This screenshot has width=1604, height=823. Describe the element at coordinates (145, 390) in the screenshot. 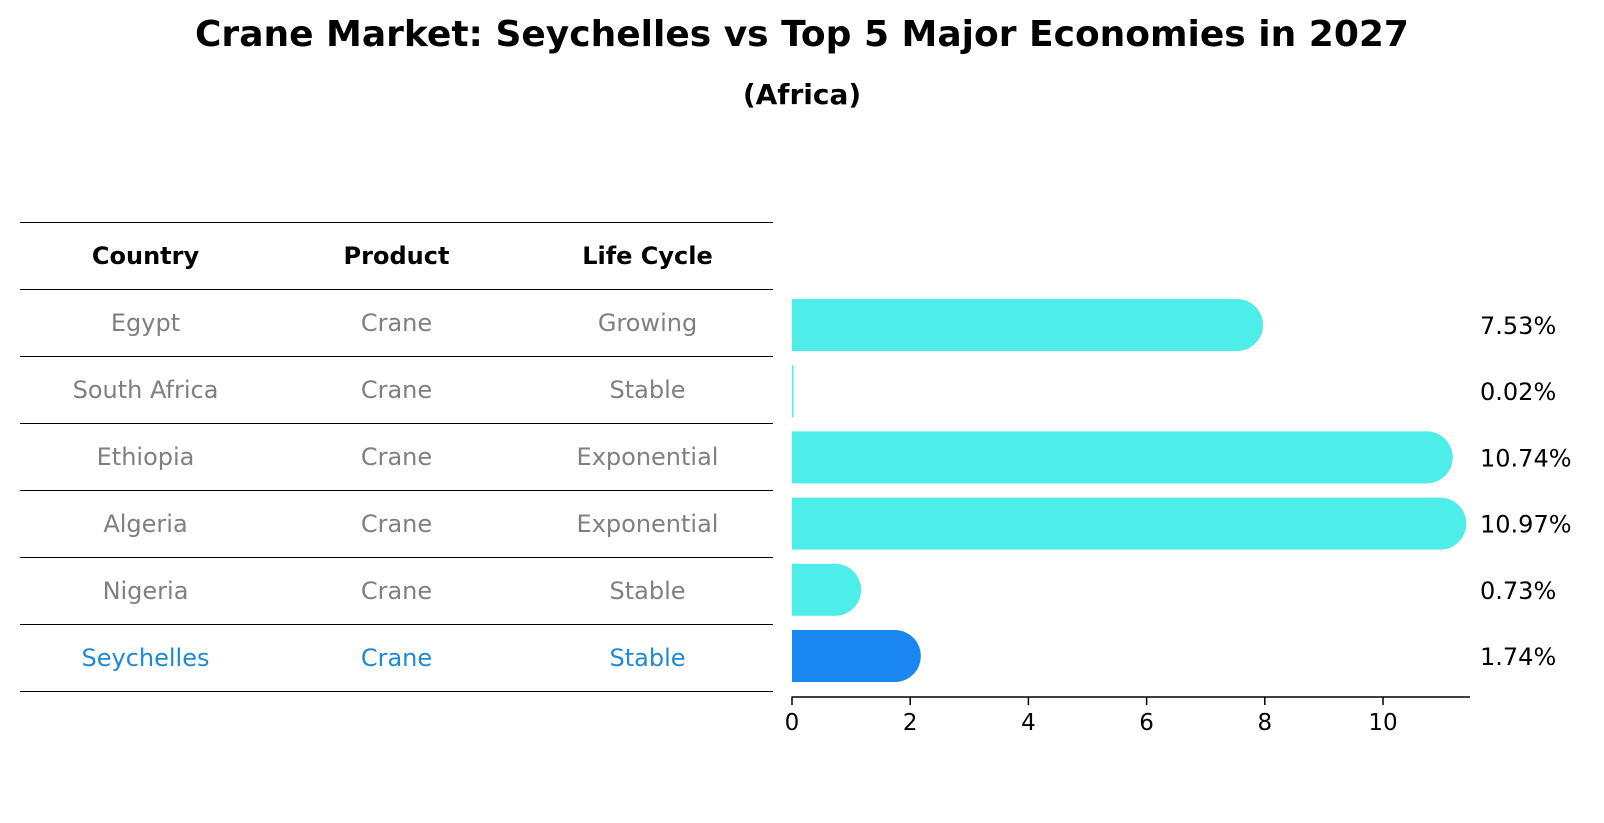

I see `country-cell: South Africa` at that location.